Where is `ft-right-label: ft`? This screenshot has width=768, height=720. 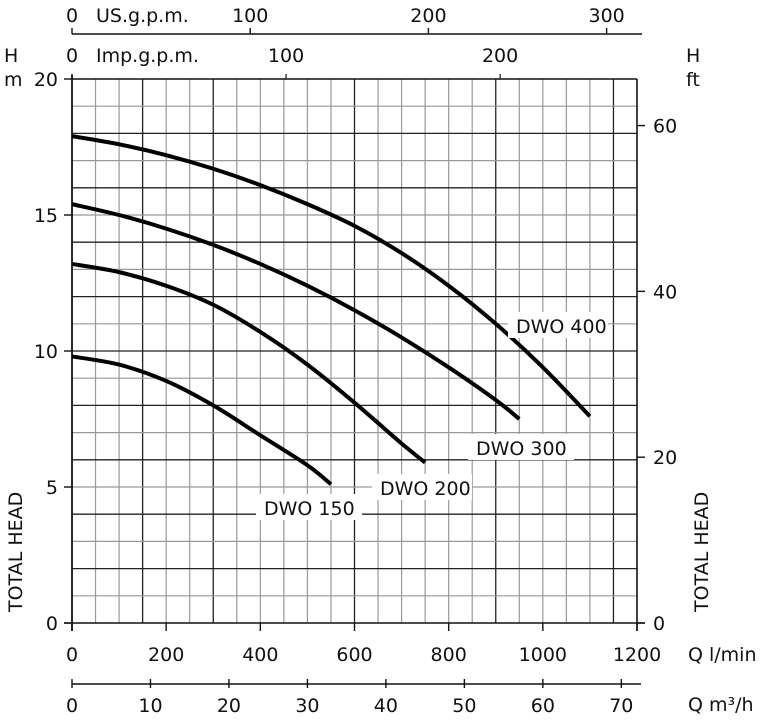
ft-right-label: ft is located at coordinates (693, 80).